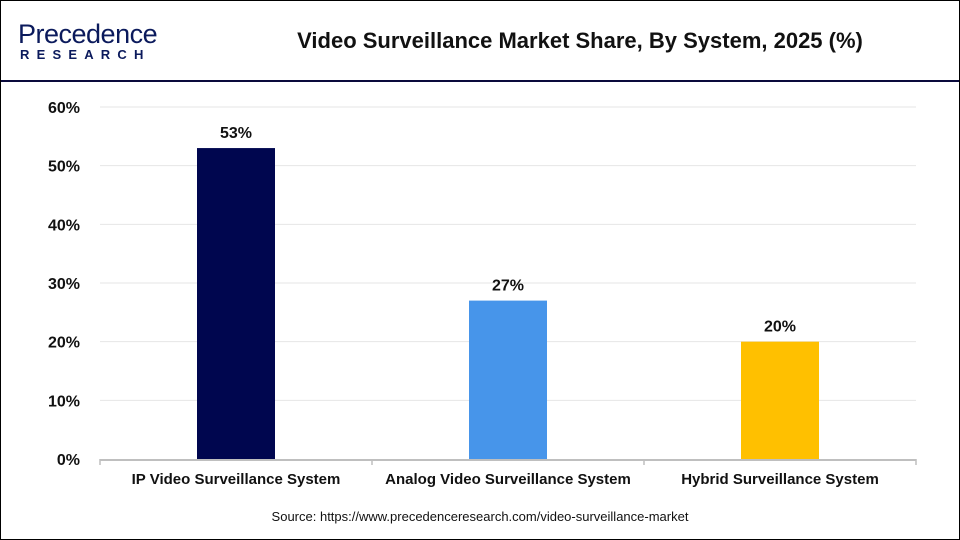 This screenshot has height=540, width=960. I want to click on data-label: 53%, so click(236, 133).